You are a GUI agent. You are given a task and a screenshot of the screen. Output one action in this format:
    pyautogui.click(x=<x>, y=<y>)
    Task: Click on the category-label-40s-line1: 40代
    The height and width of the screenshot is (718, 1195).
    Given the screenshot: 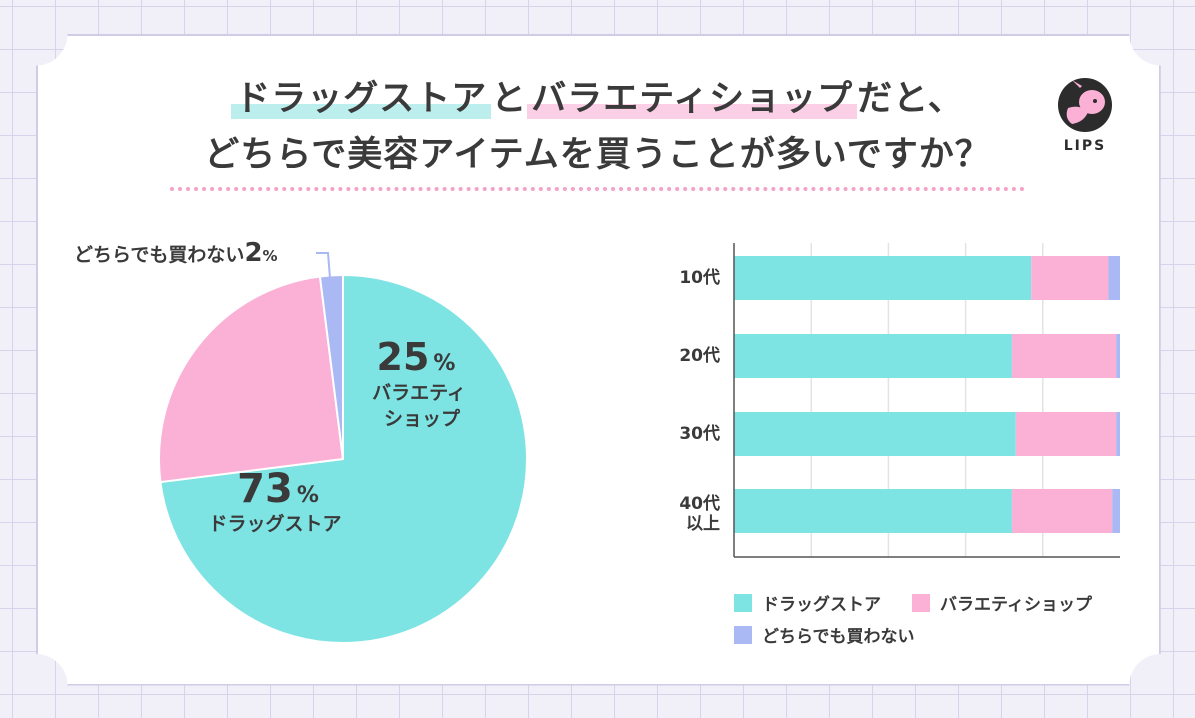 What is the action you would take?
    pyautogui.click(x=699, y=504)
    